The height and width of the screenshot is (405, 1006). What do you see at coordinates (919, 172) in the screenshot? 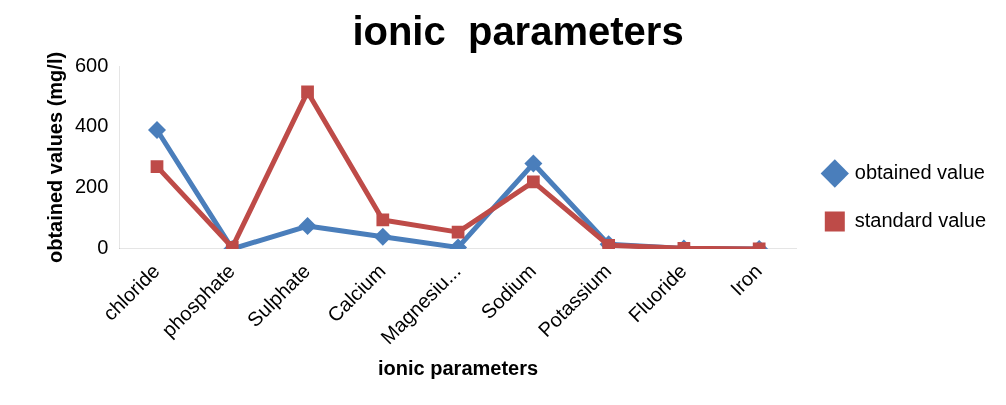
I see `legend-label: obtained value` at bounding box center [919, 172].